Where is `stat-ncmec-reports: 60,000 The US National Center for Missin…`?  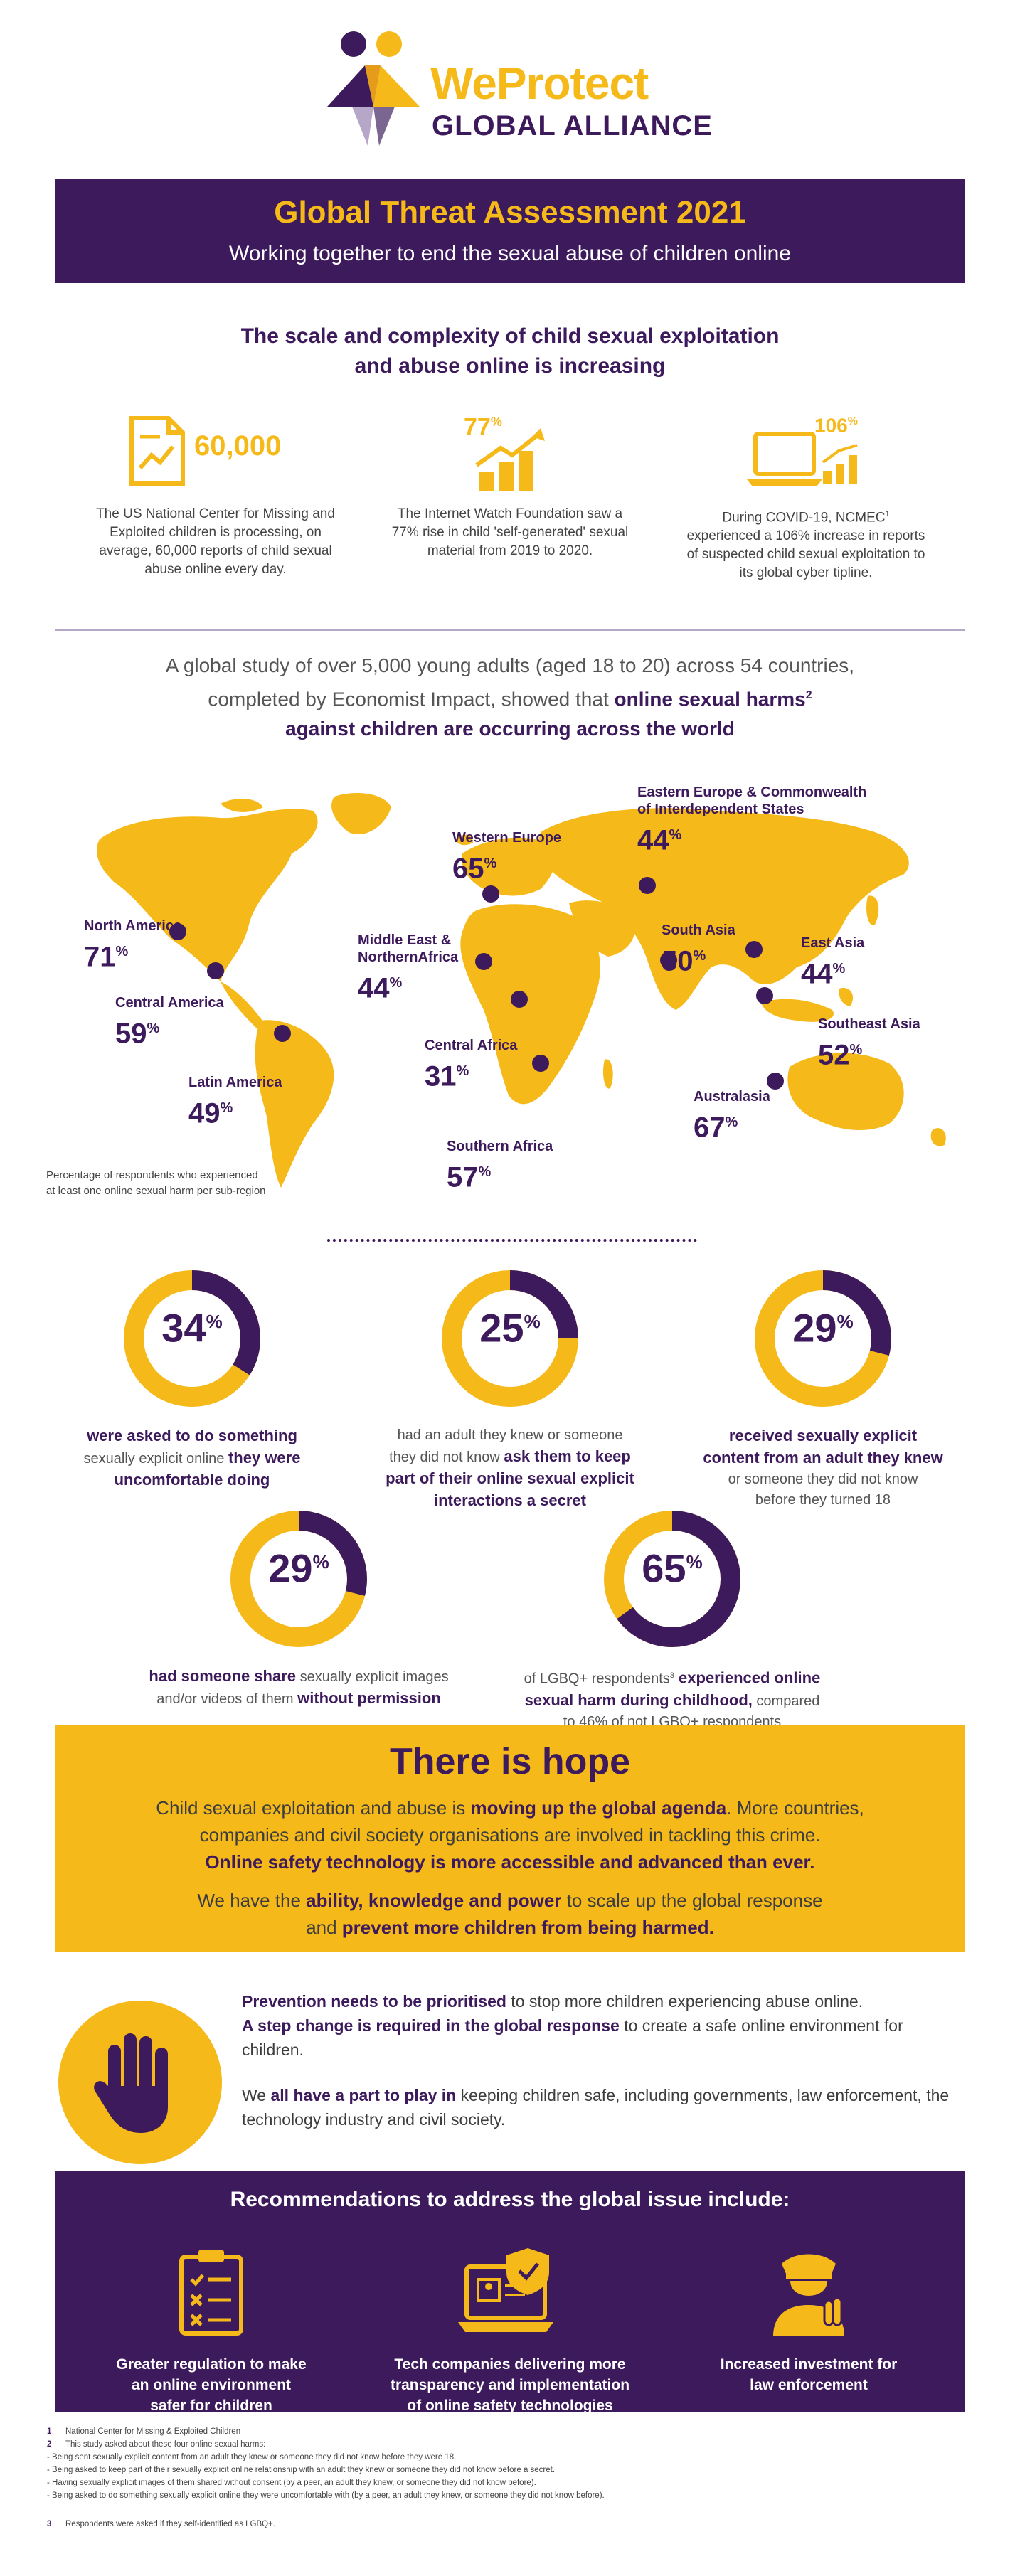
stat-ncmec-reports: 60,000 The US National Center for Missin… is located at coordinates (215, 496).